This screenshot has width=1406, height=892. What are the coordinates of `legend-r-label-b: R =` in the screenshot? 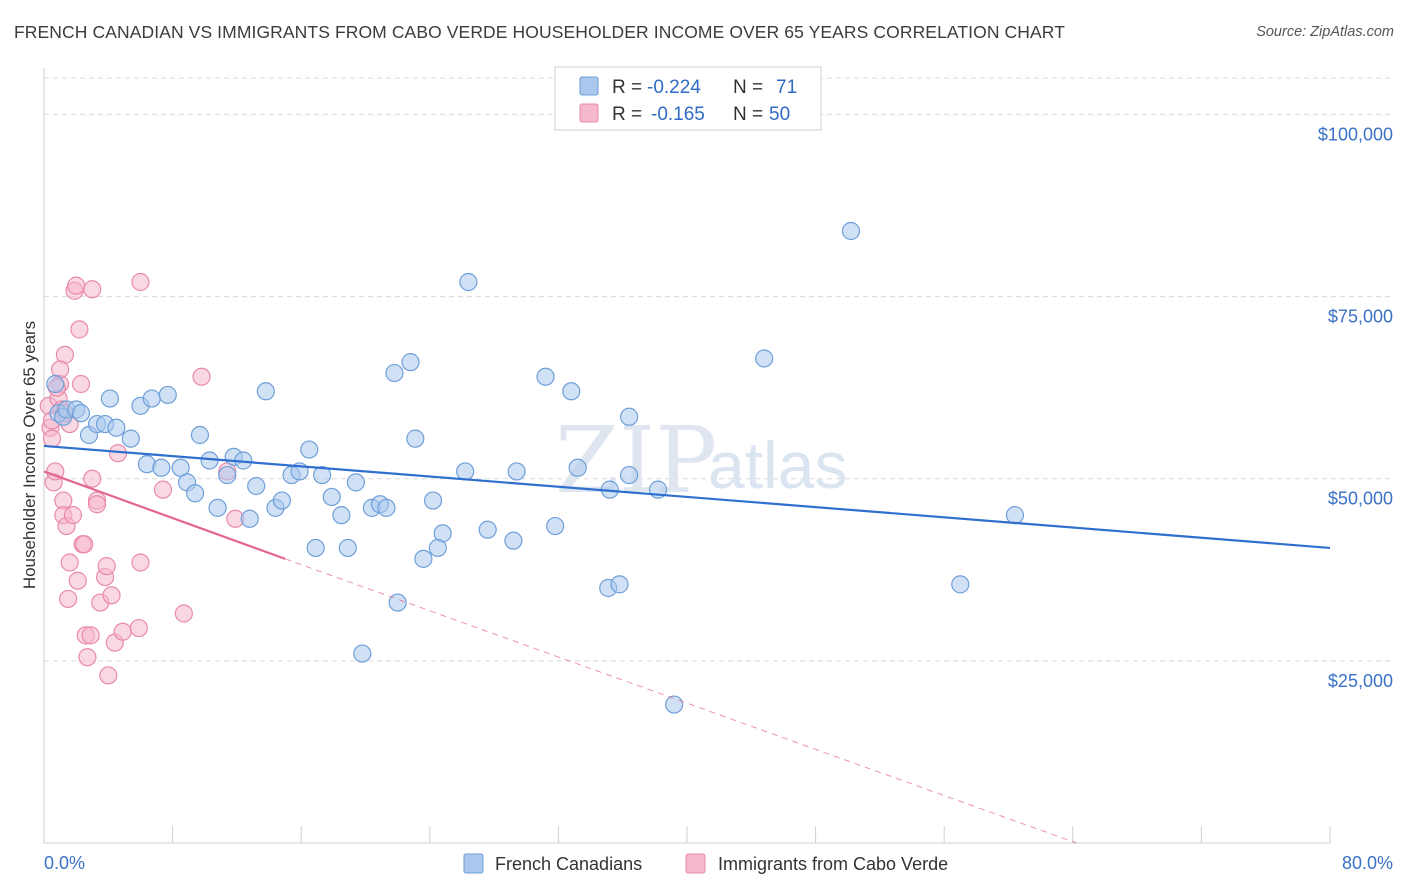 It's located at (627, 114).